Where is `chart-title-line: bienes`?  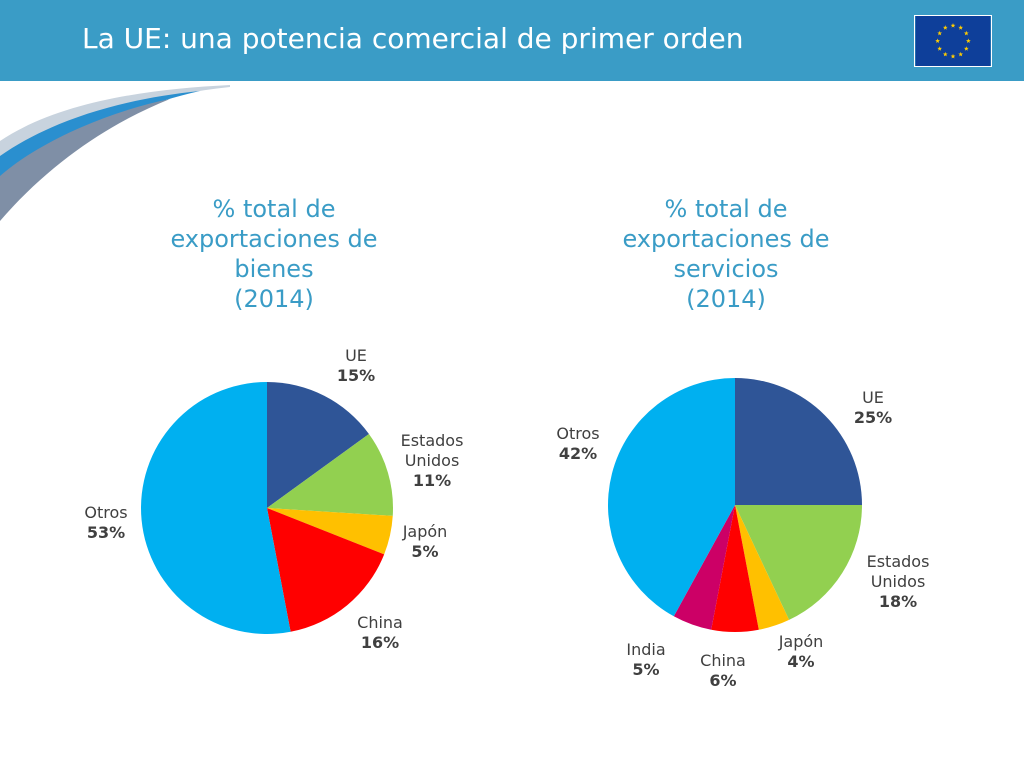
chart-title-line: bienes is located at coordinates (274, 269).